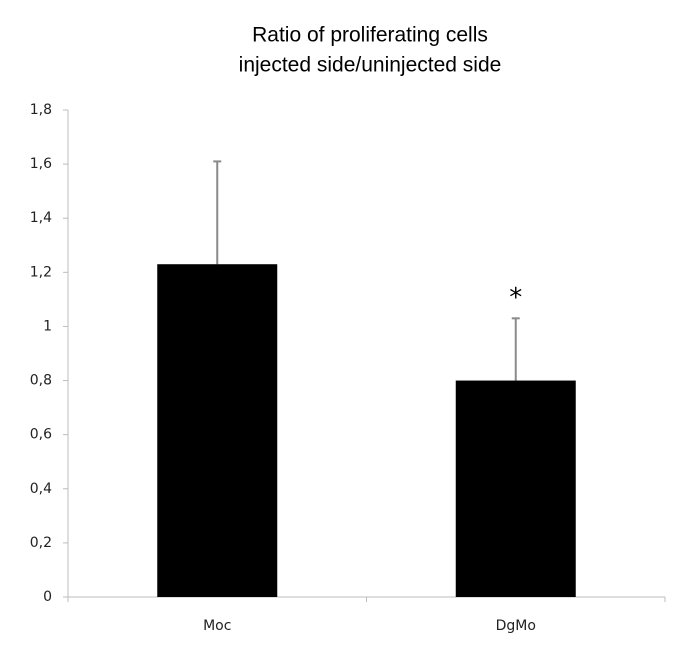 The height and width of the screenshot is (652, 678). What do you see at coordinates (41, 218) in the screenshot?
I see `y-tick-label: 1,4` at bounding box center [41, 218].